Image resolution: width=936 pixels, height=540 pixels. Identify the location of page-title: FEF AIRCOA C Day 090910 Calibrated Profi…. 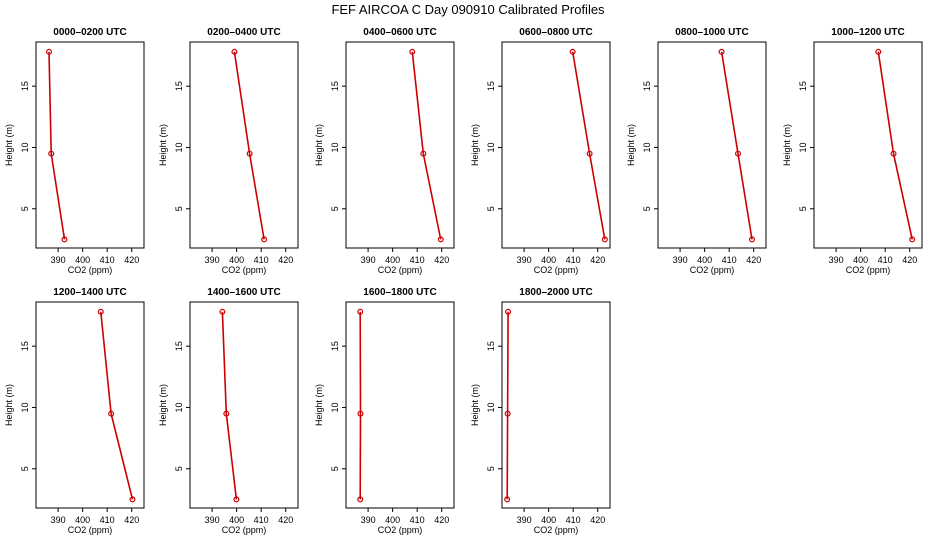
(468, 9).